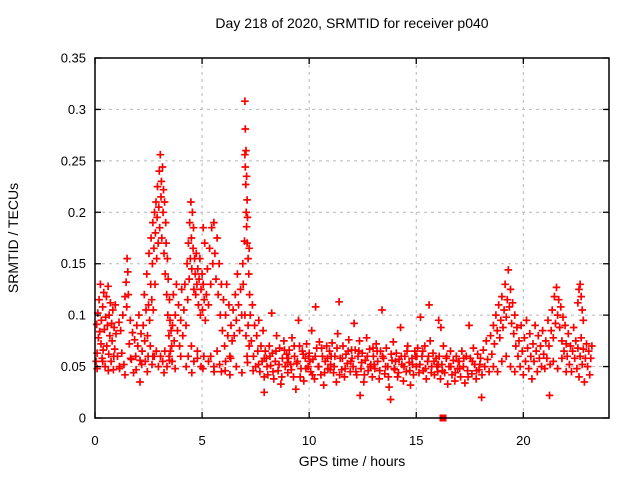 This screenshot has width=640, height=485. What do you see at coordinates (73, 366) in the screenshot?
I see `y-tick-label: 0.05` at bounding box center [73, 366].